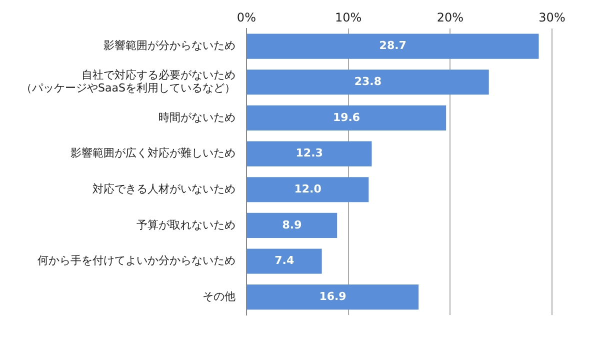  I want to click on y-tick-label: その他, so click(219, 296).